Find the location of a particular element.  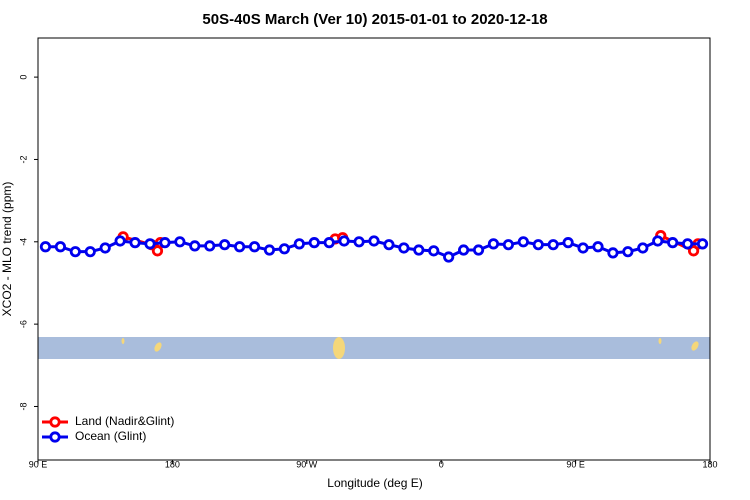

x-axis-label: Longitude (deg E) is located at coordinates (374, 483).